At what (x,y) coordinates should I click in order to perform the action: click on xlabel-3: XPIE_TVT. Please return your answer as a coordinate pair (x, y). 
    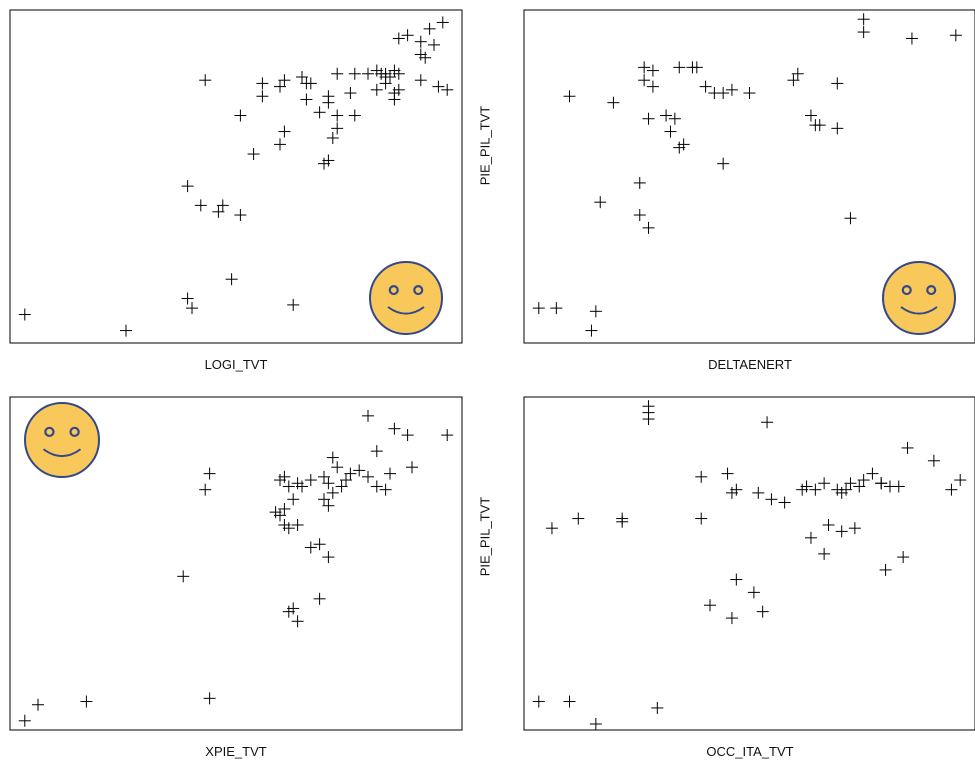
    Looking at the image, I should click on (236, 751).